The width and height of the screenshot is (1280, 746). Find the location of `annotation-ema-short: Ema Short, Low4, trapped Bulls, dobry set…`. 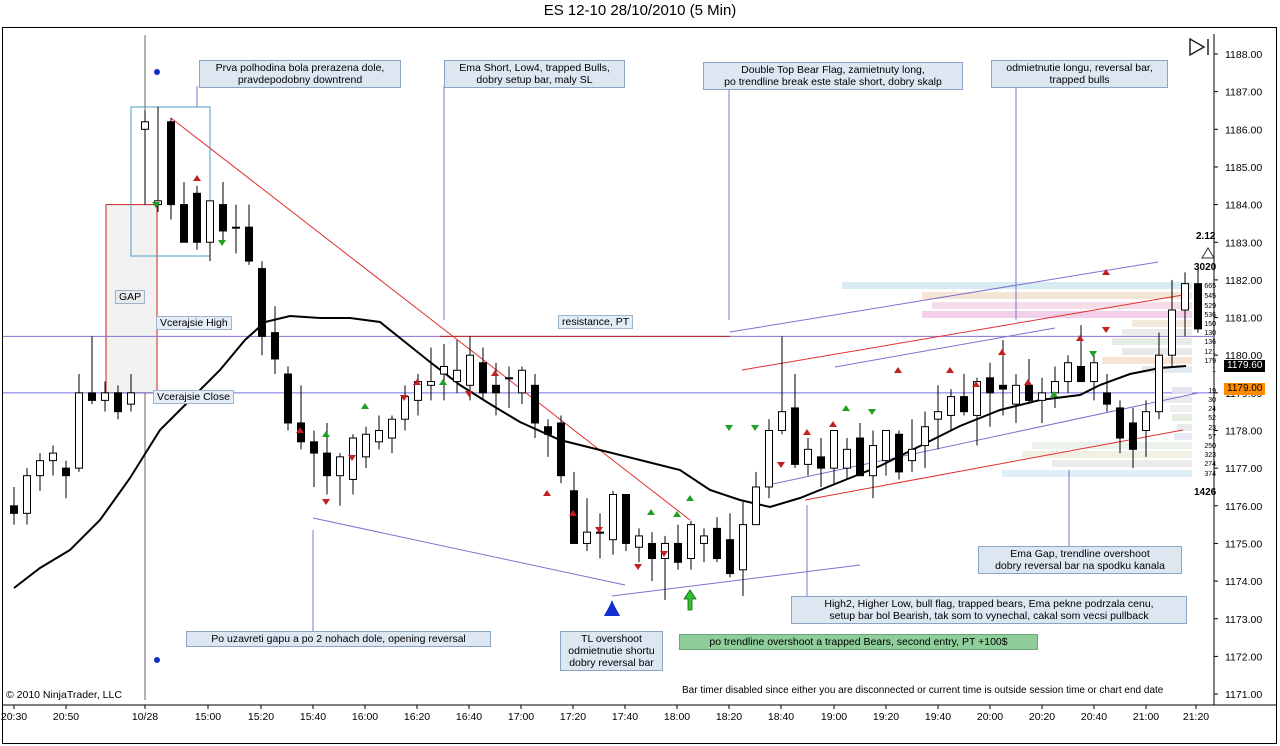

annotation-ema-short: Ema Short, Low4, trapped Bulls, dobry set… is located at coordinates (534, 74).